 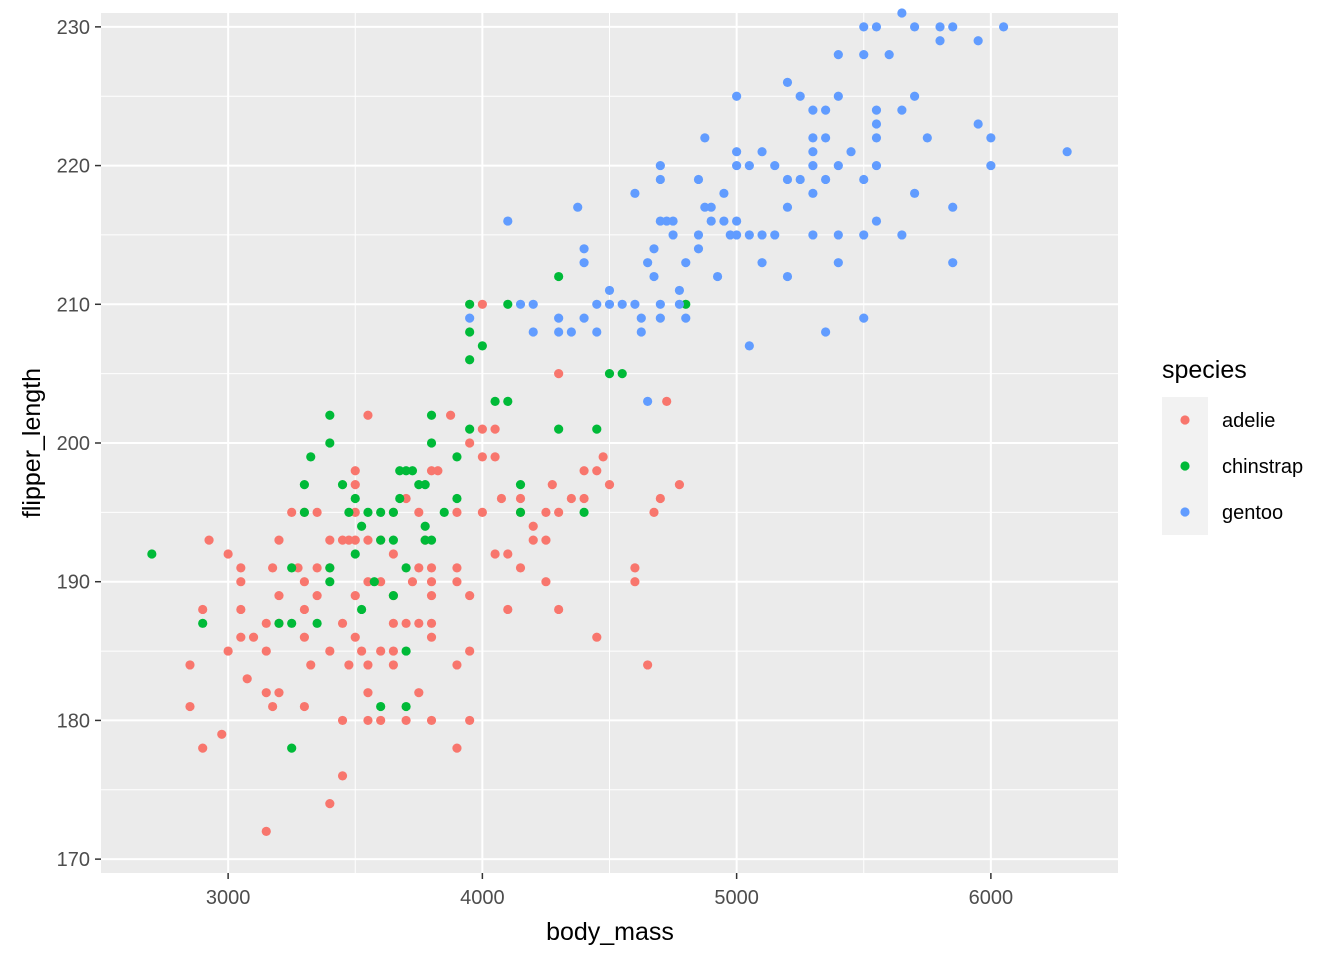 What do you see at coordinates (1232, 445) in the screenshot?
I see `legend: species adelie chinstrap gentoo` at bounding box center [1232, 445].